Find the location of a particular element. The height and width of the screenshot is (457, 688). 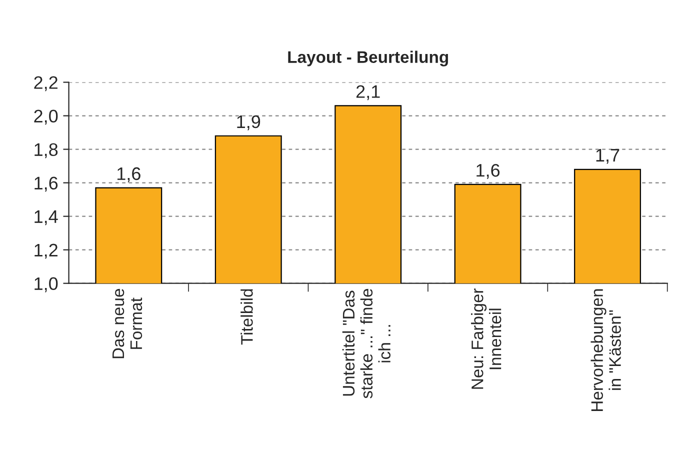

y-tick-label: 2,0 is located at coordinates (46, 117).